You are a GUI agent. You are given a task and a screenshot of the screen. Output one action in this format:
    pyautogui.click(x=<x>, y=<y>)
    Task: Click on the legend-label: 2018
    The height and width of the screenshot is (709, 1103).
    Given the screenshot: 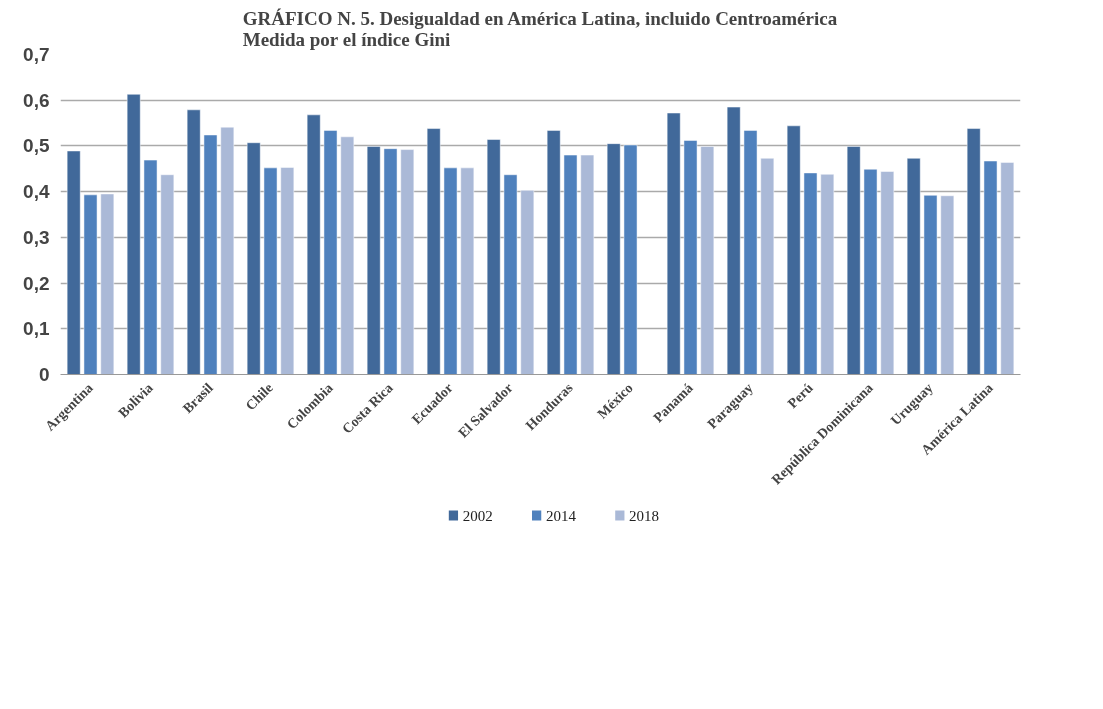 What is the action you would take?
    pyautogui.click(x=644, y=515)
    